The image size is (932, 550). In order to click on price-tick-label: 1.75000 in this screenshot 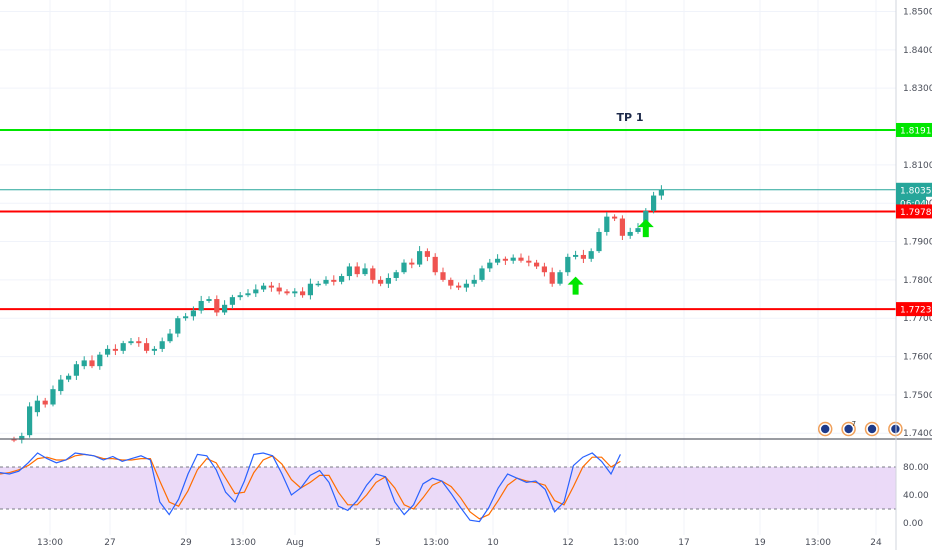, I will do `click(917, 396)`.